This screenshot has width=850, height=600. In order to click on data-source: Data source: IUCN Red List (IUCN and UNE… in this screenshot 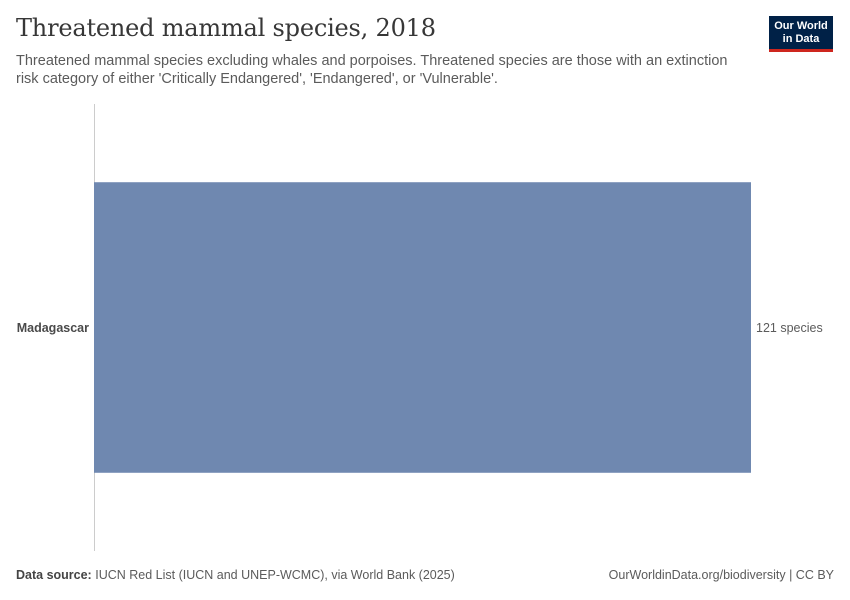, I will do `click(235, 575)`.